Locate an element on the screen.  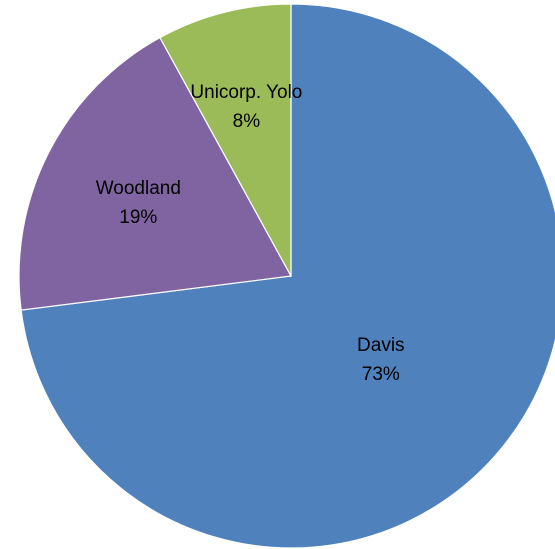
pie-slice-unicorp-yolo is located at coordinates (225, 140).